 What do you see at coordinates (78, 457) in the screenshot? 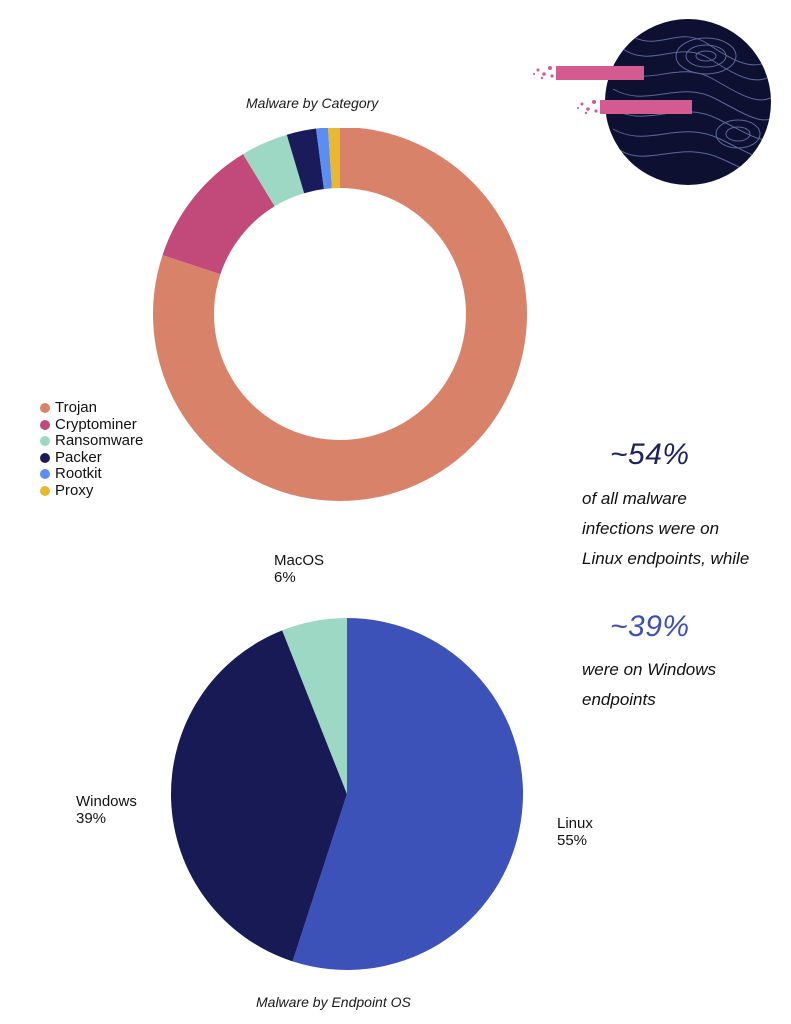
I see `legend-label: Packer` at bounding box center [78, 457].